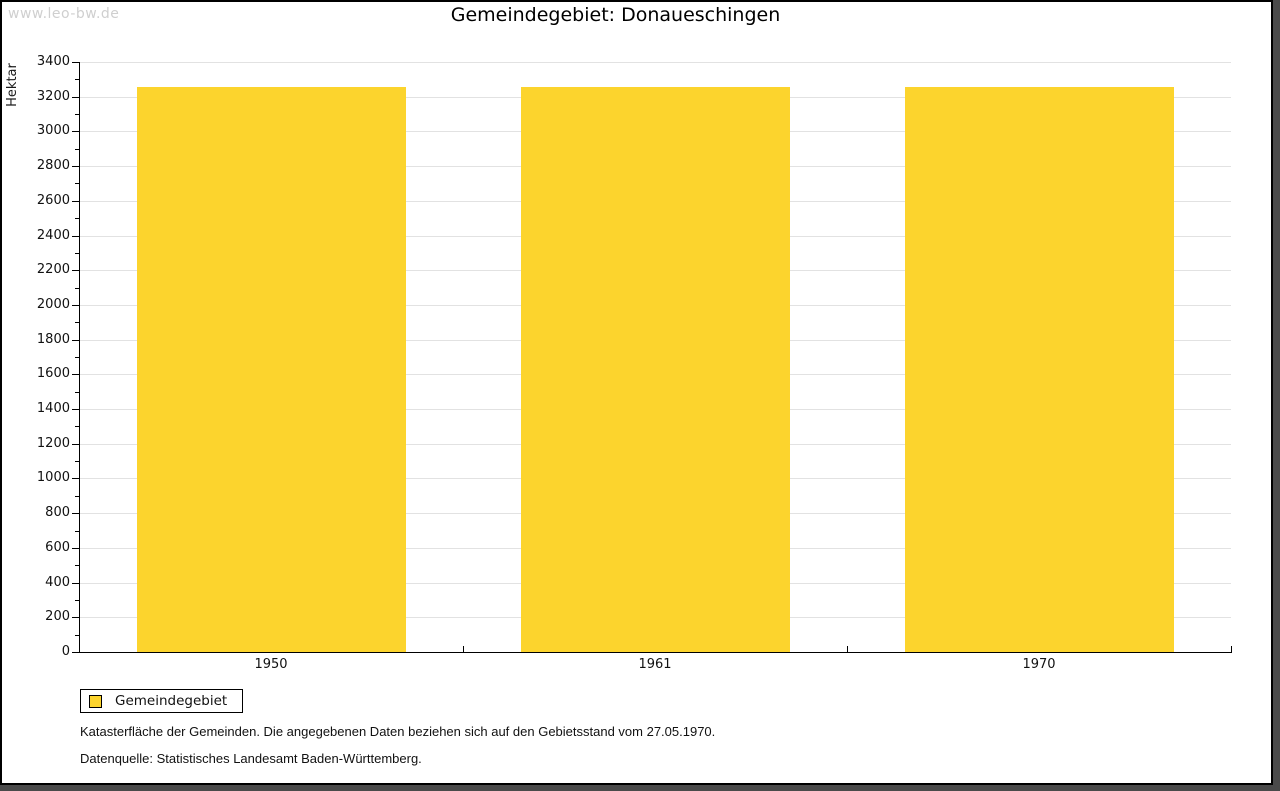 The width and height of the screenshot is (1280, 791). Describe the element at coordinates (12, 85) in the screenshot. I see `y-axis-label: Hektar` at that location.